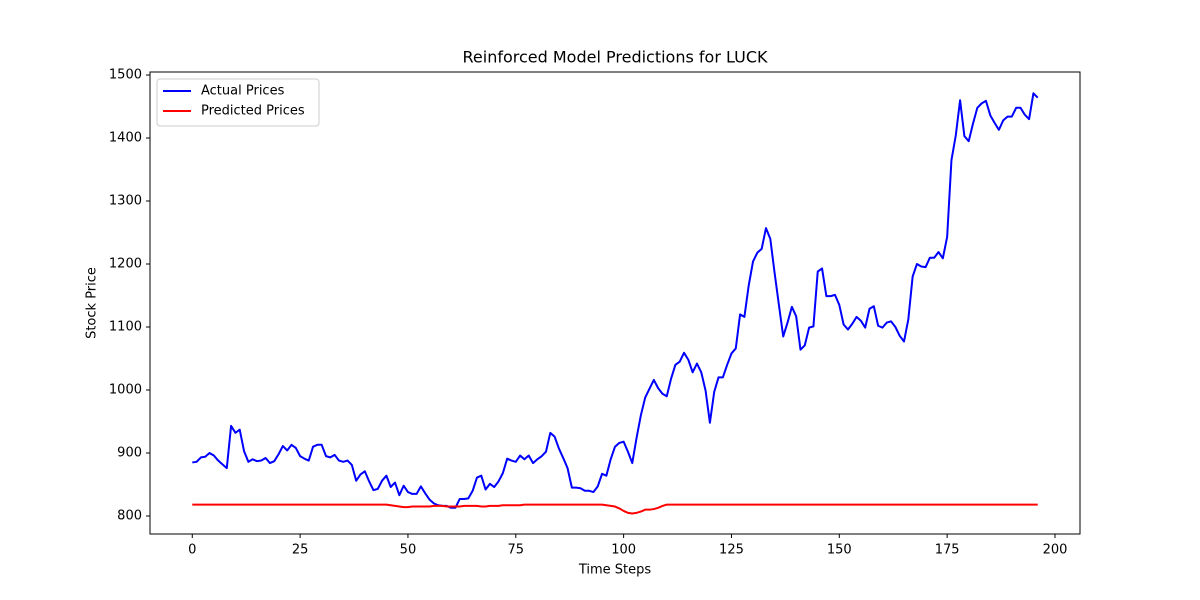  Describe the element at coordinates (92, 303) in the screenshot. I see `y-axis-label: Stock Price` at that location.